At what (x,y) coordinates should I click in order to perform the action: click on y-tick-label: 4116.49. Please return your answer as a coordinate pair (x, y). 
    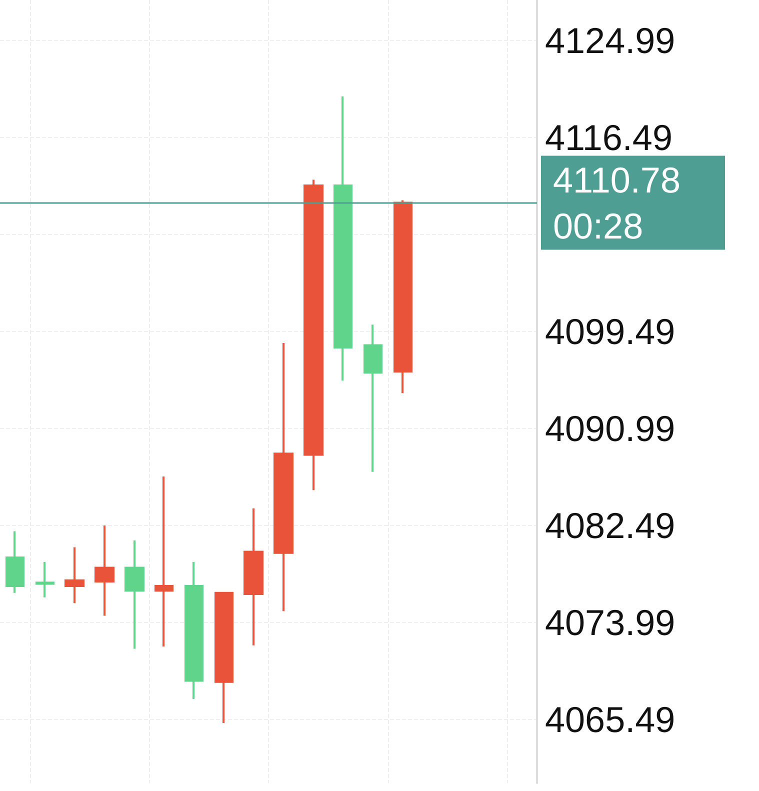
    Looking at the image, I should click on (608, 137).